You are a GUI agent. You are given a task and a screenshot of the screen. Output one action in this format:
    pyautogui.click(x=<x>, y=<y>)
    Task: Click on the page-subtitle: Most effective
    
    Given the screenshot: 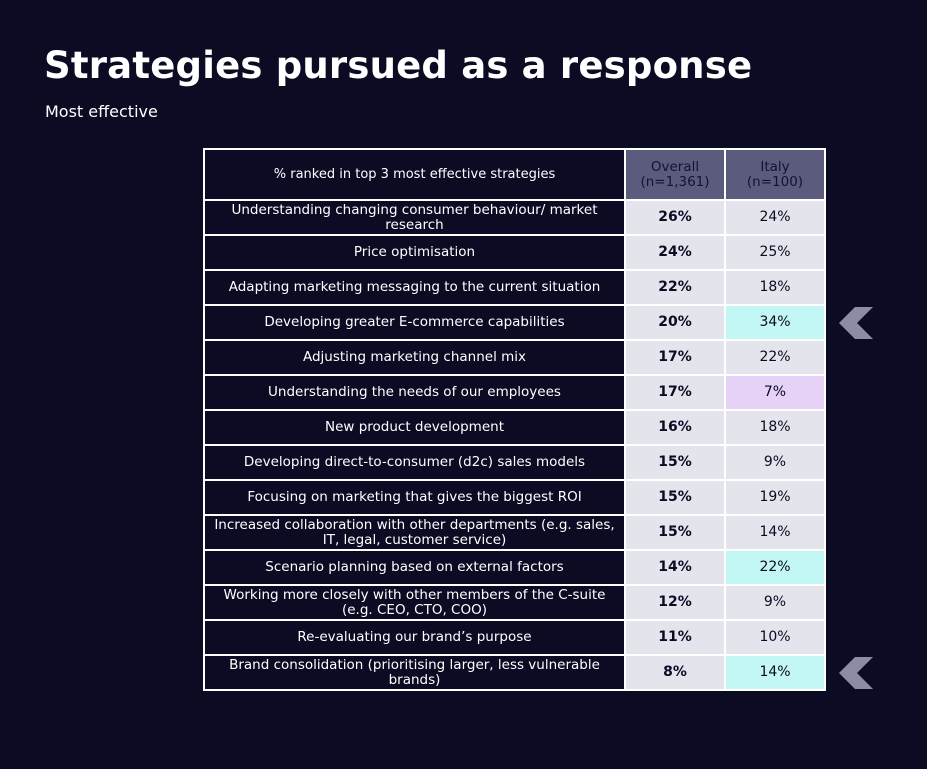 What is the action you would take?
    pyautogui.click(x=101, y=111)
    